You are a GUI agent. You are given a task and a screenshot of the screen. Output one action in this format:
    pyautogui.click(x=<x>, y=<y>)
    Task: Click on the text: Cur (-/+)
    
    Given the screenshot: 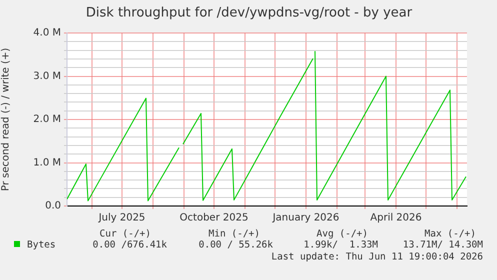 What is the action you would take?
    pyautogui.click(x=125, y=234)
    